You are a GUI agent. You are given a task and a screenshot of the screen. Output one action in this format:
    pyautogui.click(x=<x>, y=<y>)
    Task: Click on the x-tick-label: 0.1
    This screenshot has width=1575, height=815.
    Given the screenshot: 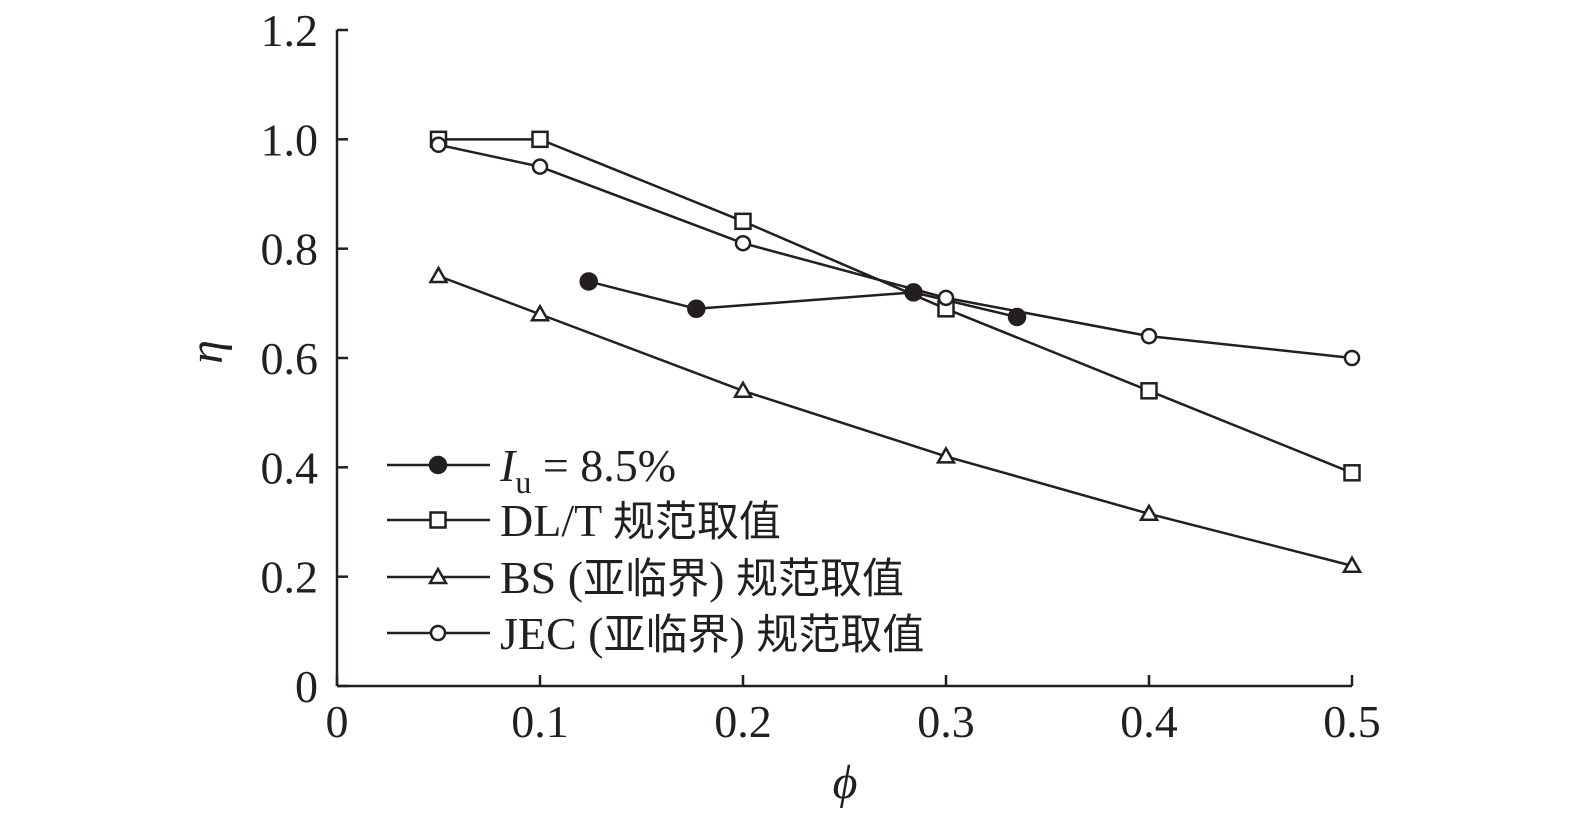 What is the action you would take?
    pyautogui.click(x=540, y=721)
    